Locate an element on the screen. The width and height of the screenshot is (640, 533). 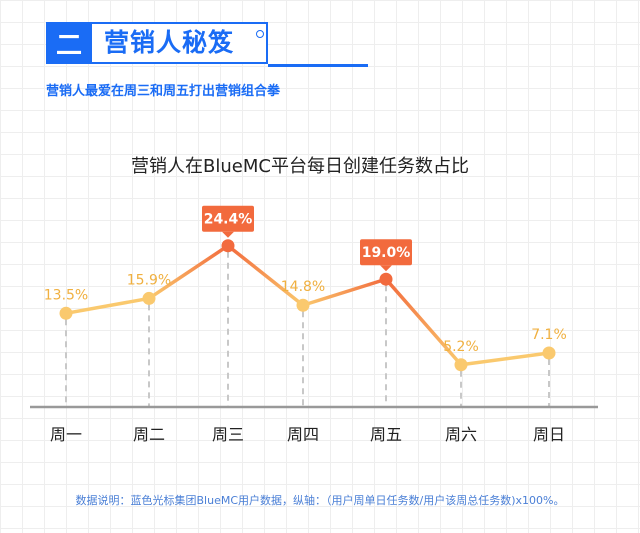
data-label: 5.2% is located at coordinates (461, 347).